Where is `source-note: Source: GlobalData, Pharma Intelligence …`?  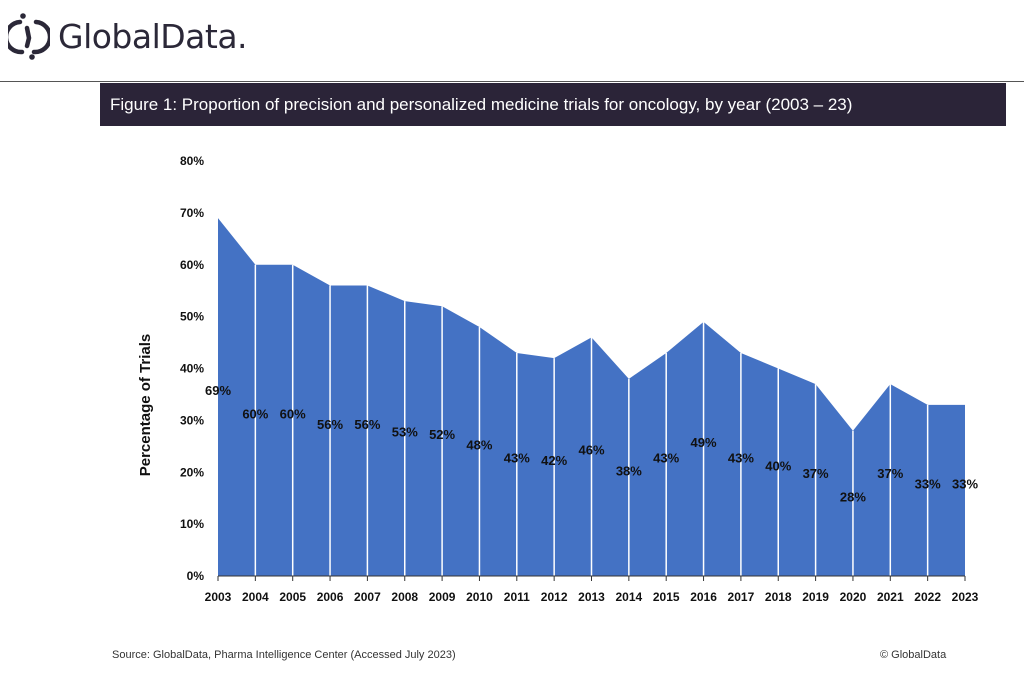 source-note: Source: GlobalData, Pharma Intelligence … is located at coordinates (284, 655).